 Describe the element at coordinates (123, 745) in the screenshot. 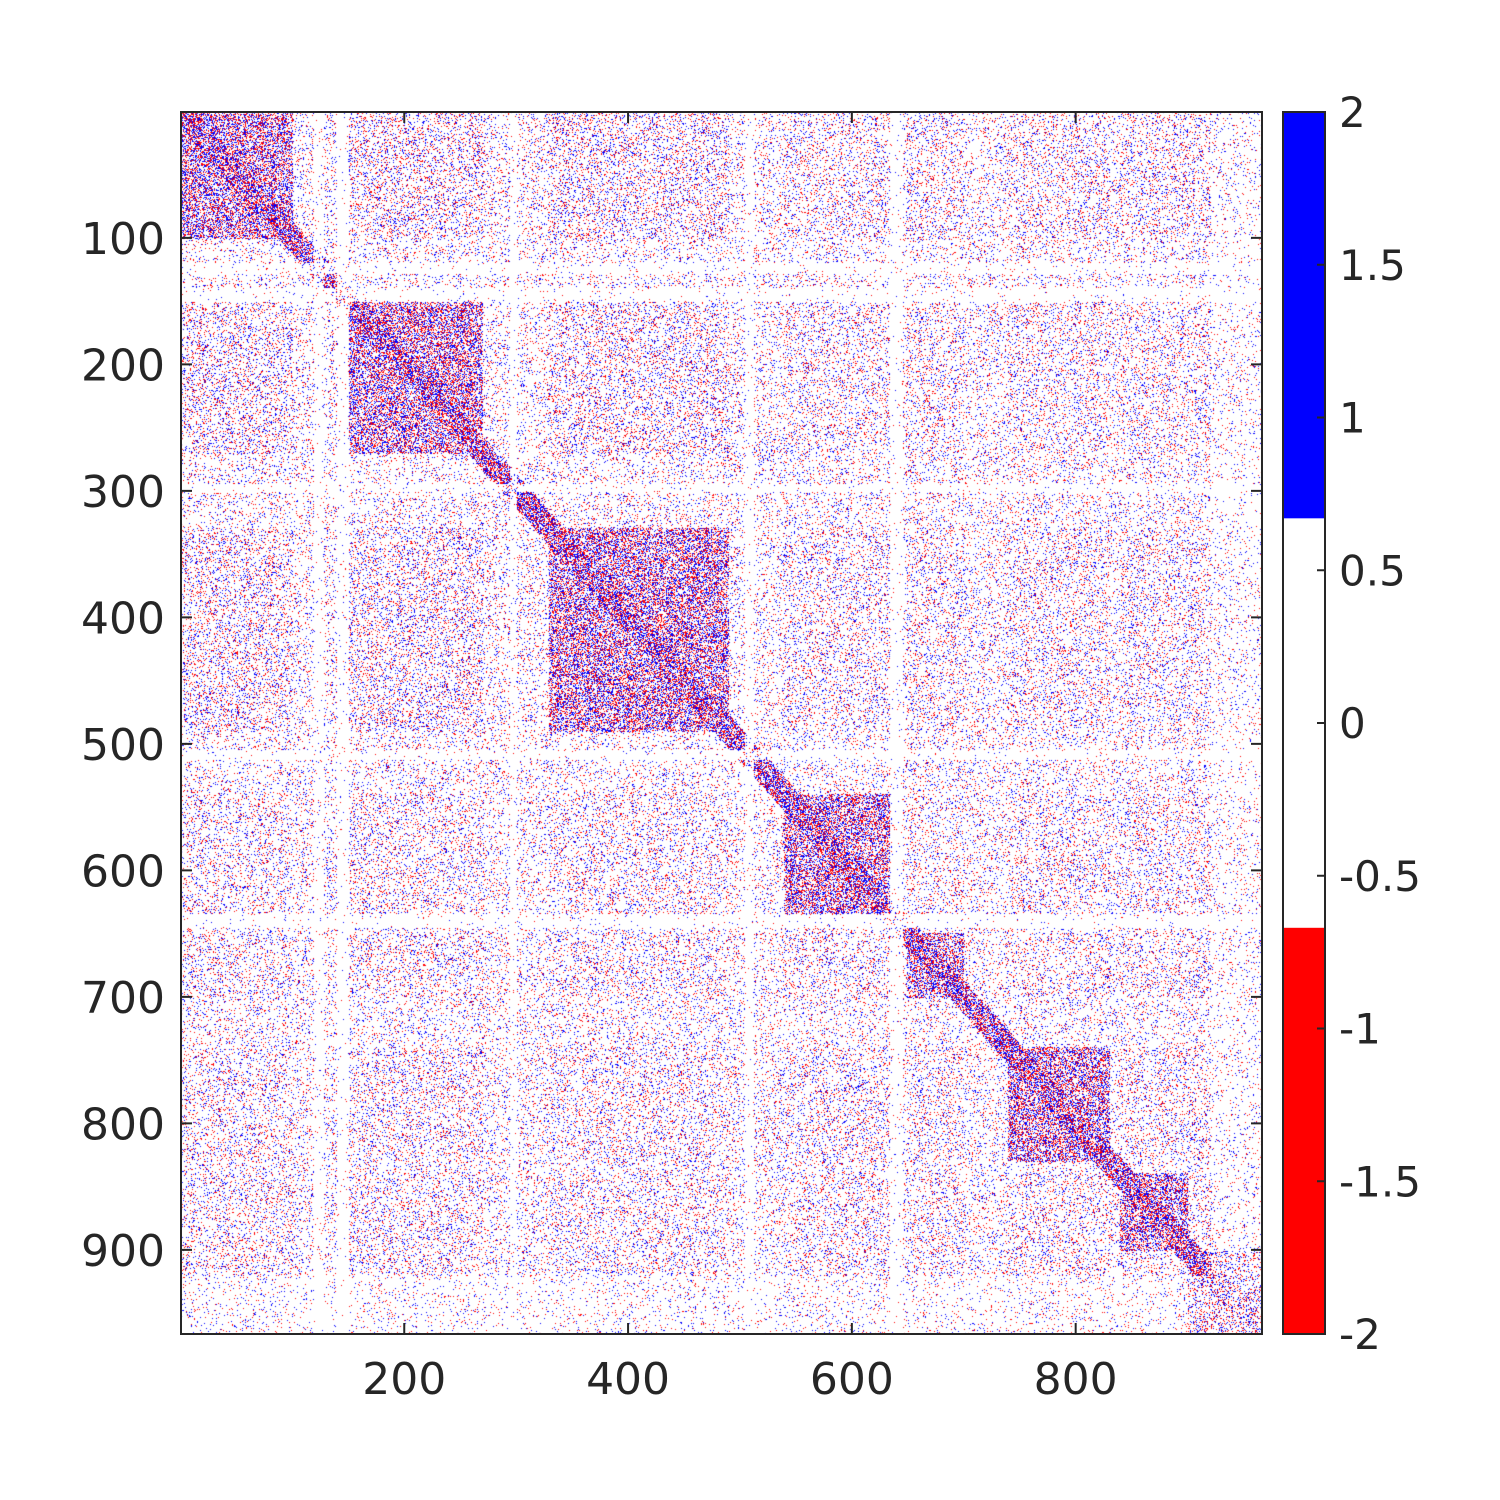

I see `y-tick-label: 500` at that location.